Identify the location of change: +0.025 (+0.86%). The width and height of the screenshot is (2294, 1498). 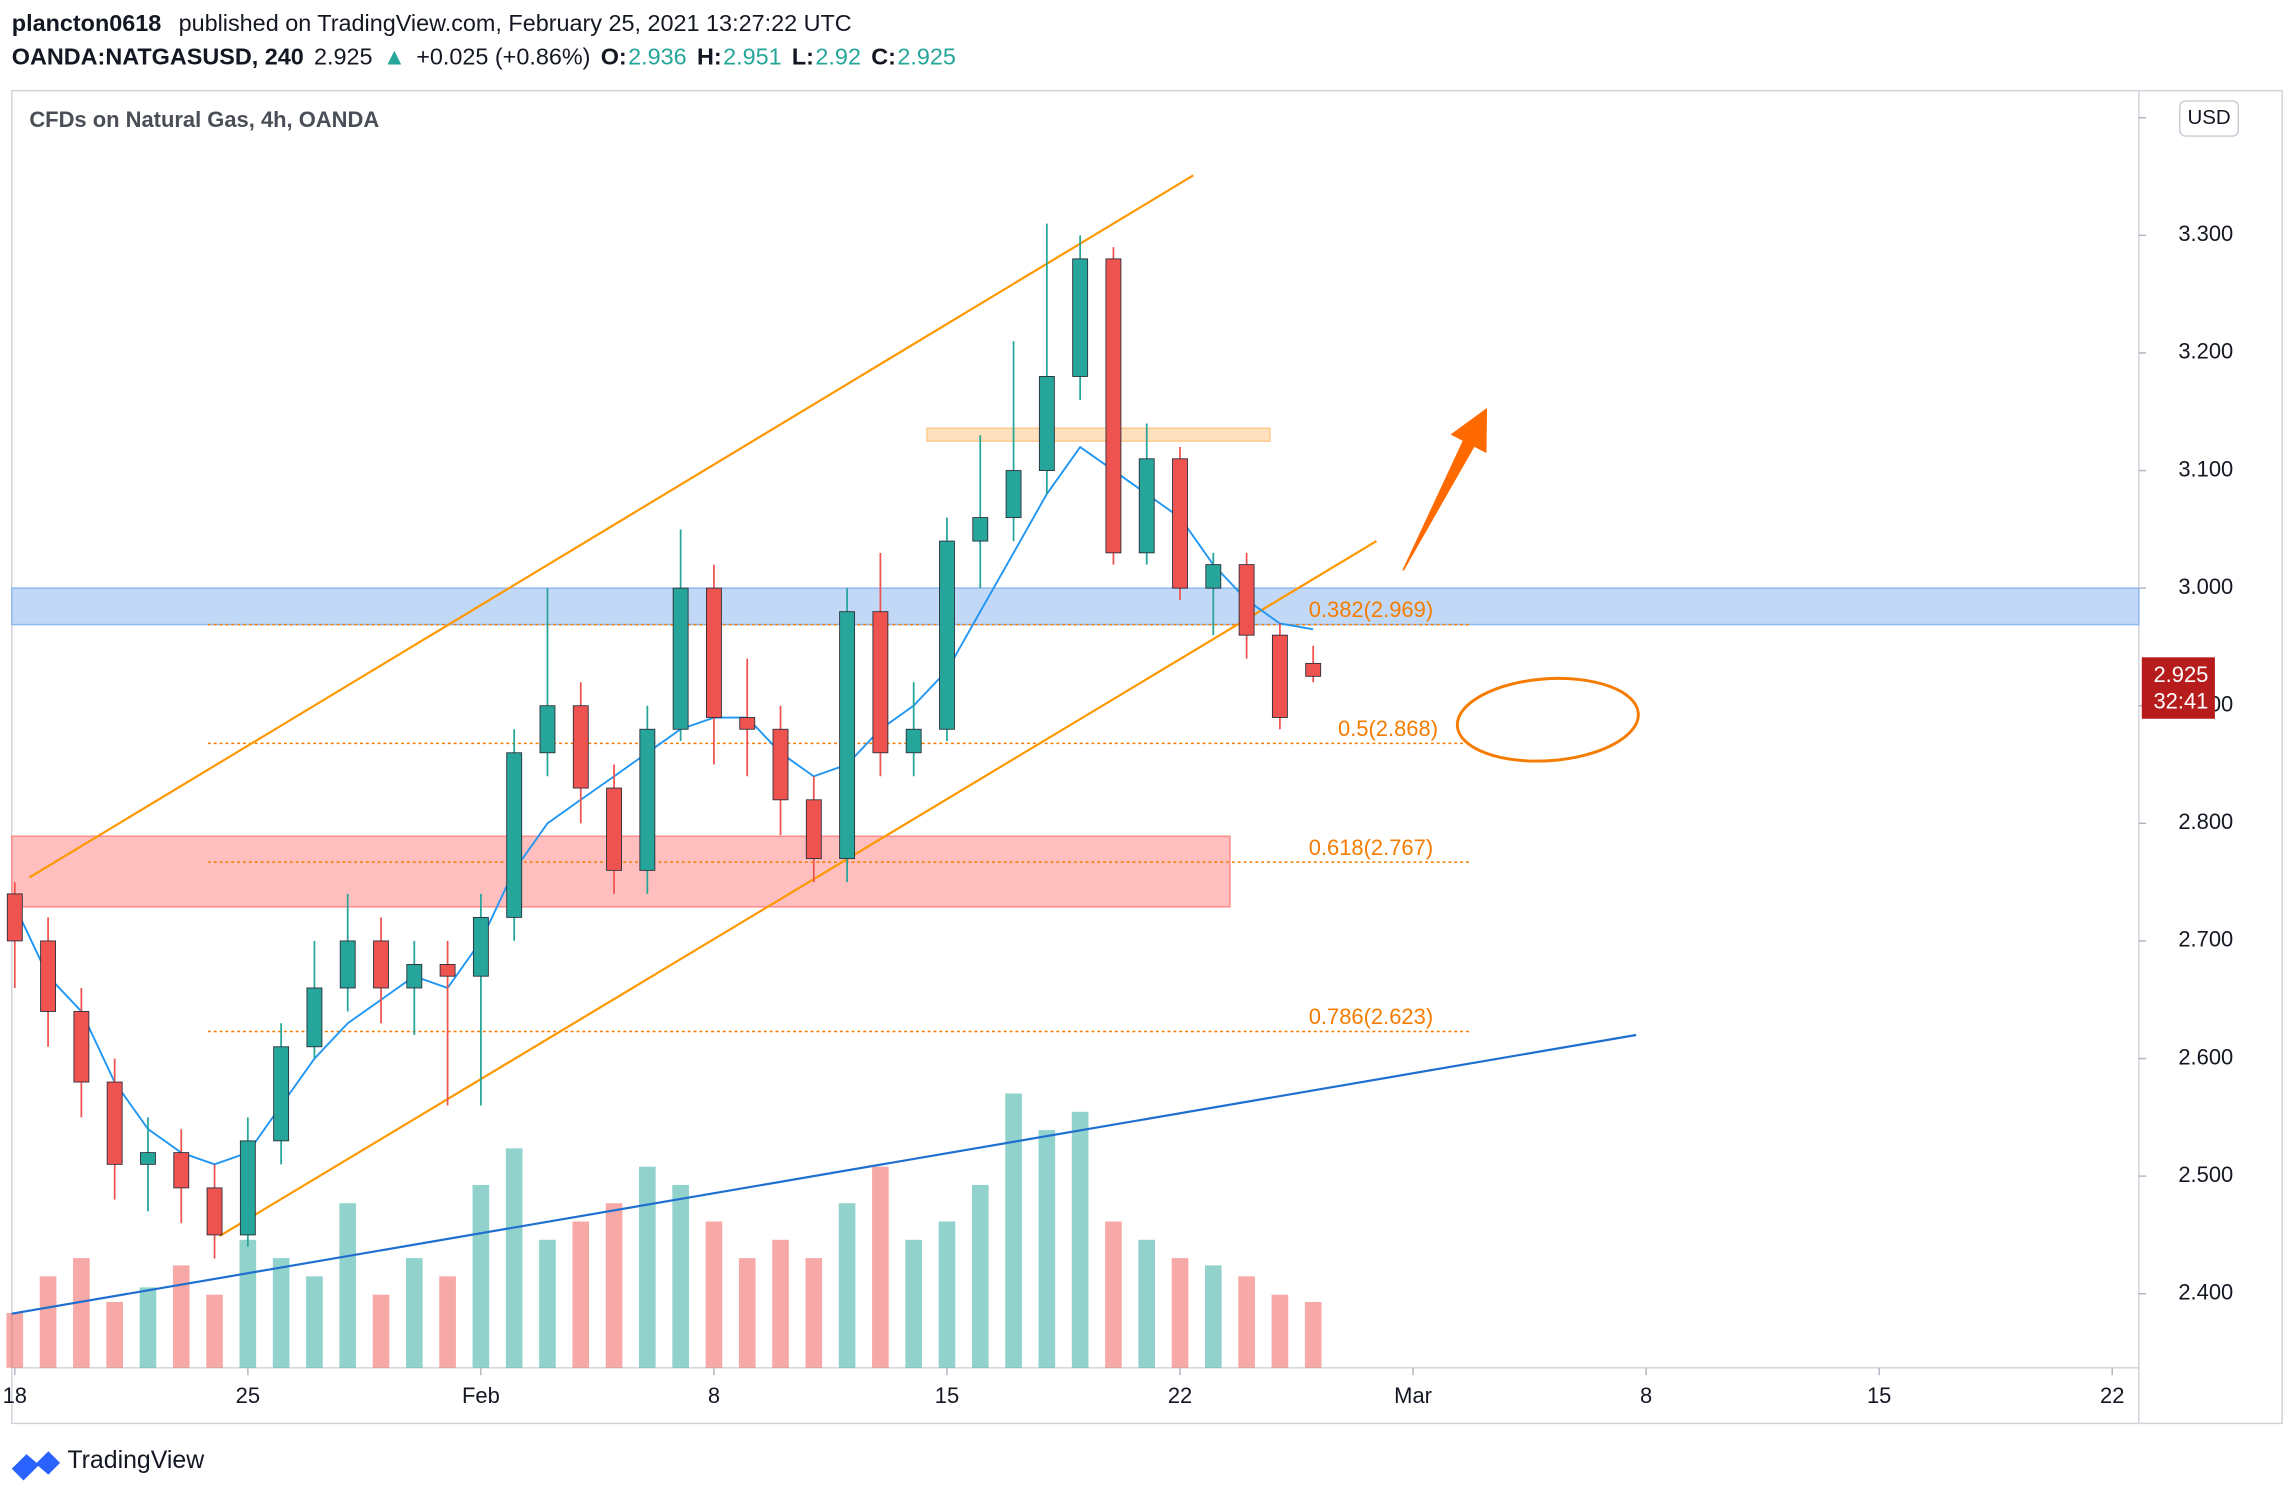
(503, 57).